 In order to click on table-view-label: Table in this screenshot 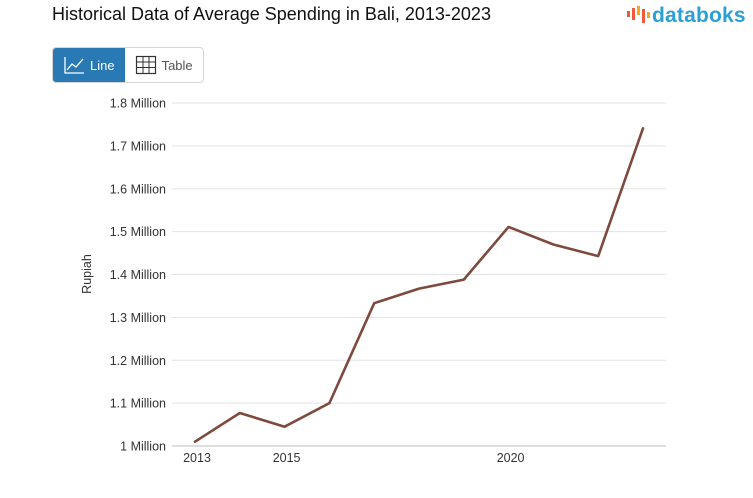, I will do `click(177, 65)`.